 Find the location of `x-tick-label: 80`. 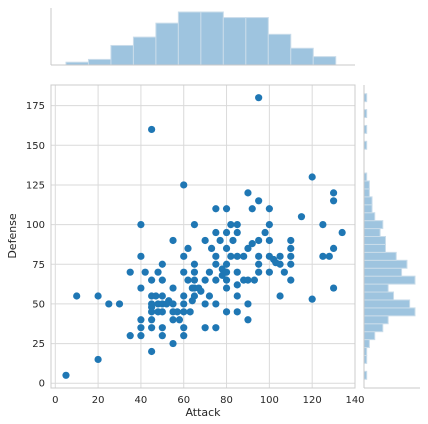

x-tick-label: 80 is located at coordinates (226, 400).